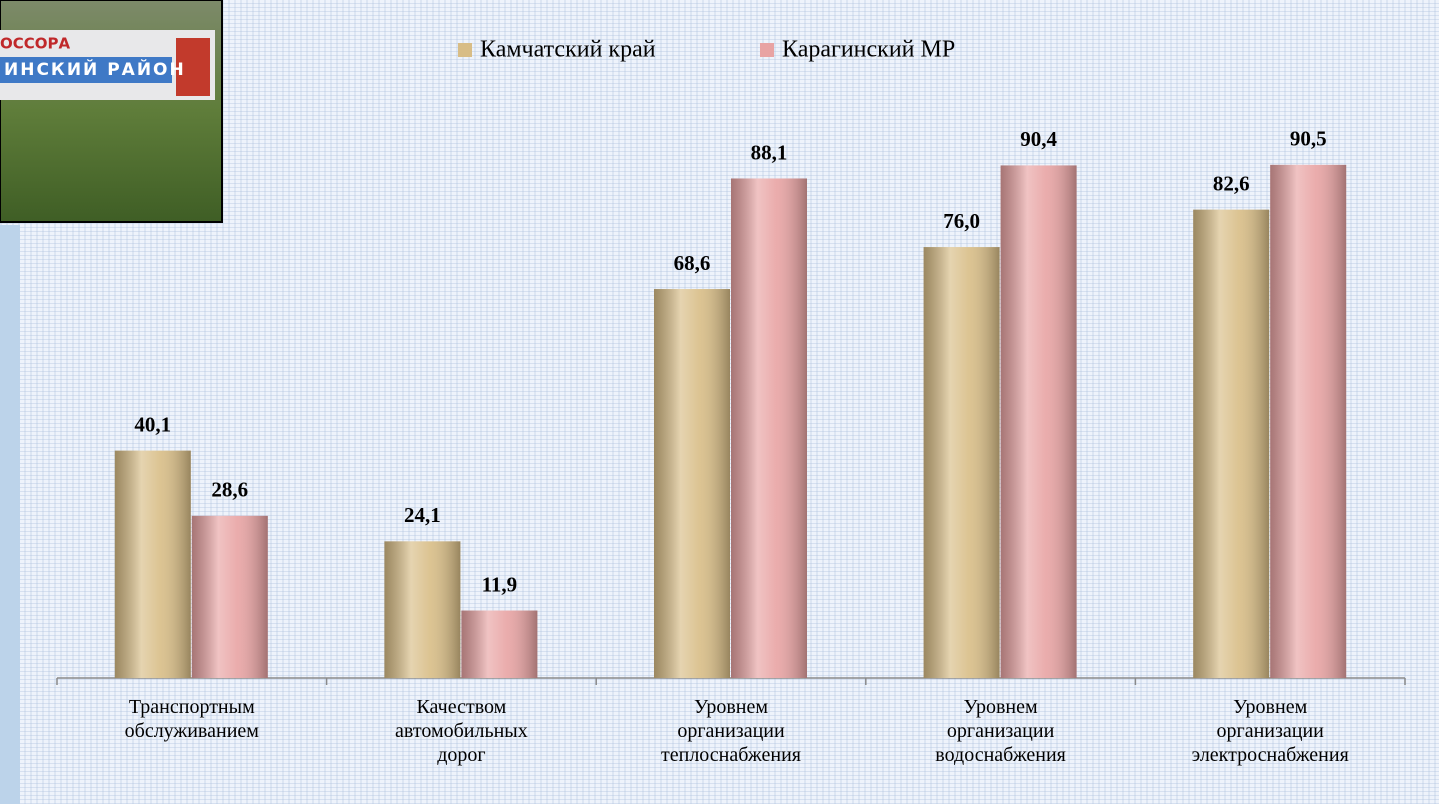 The height and width of the screenshot is (804, 1439). I want to click on value-label: 24,1, so click(422, 515).